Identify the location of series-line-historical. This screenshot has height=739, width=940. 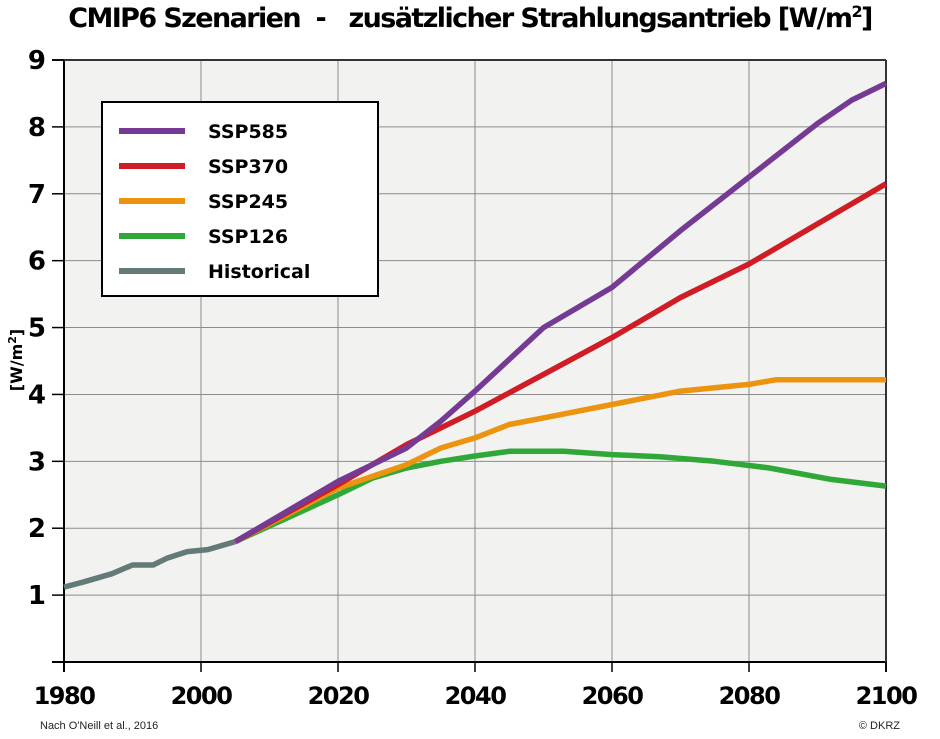
(150, 564).